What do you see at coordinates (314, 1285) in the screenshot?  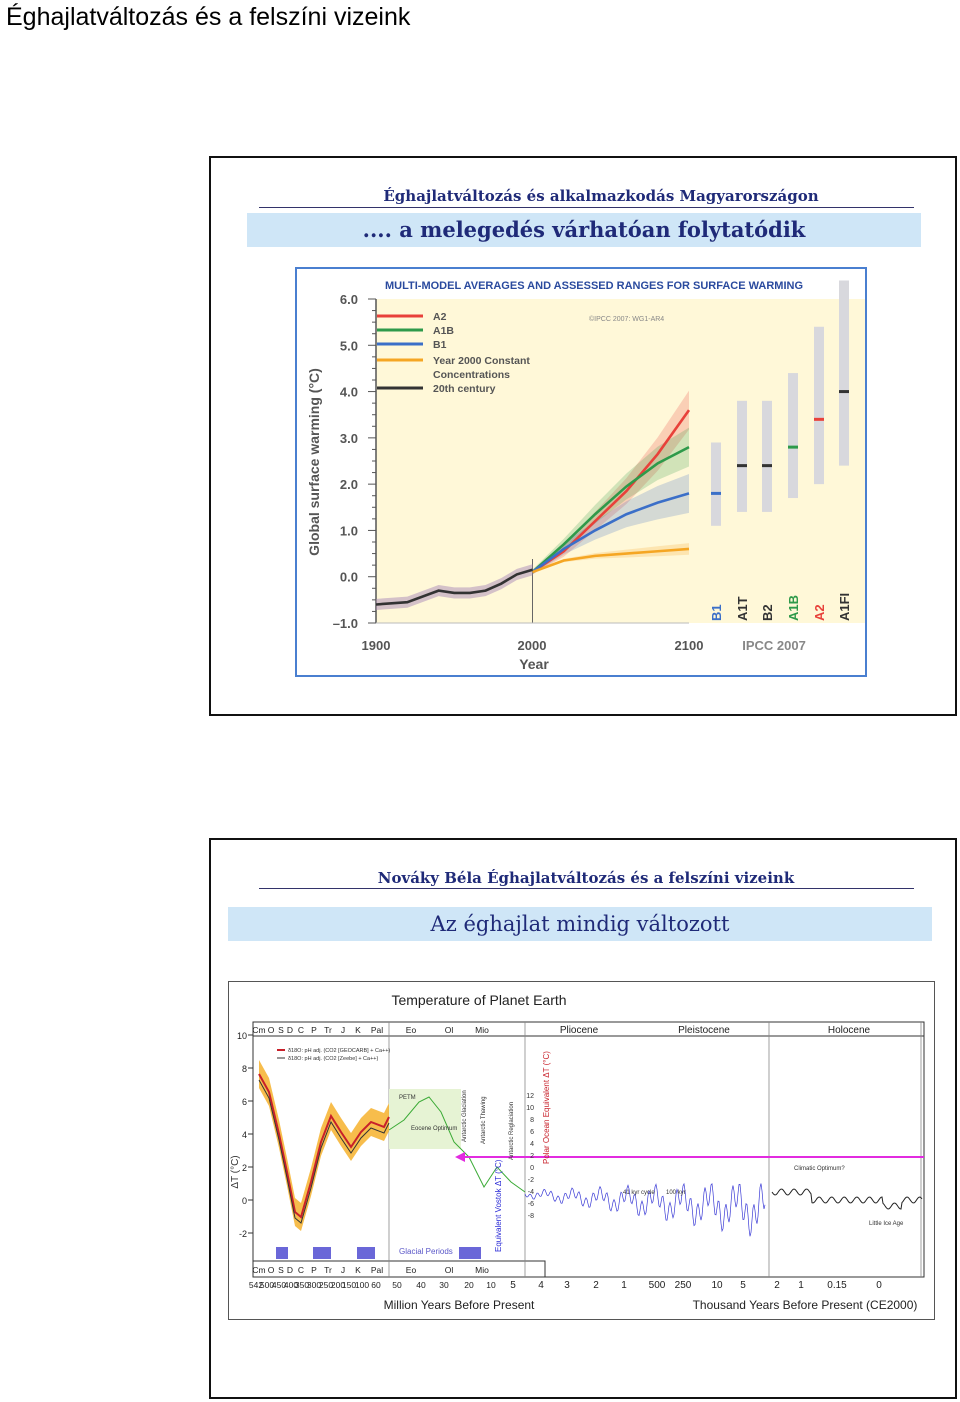 I see `x-tick-label: 300` at bounding box center [314, 1285].